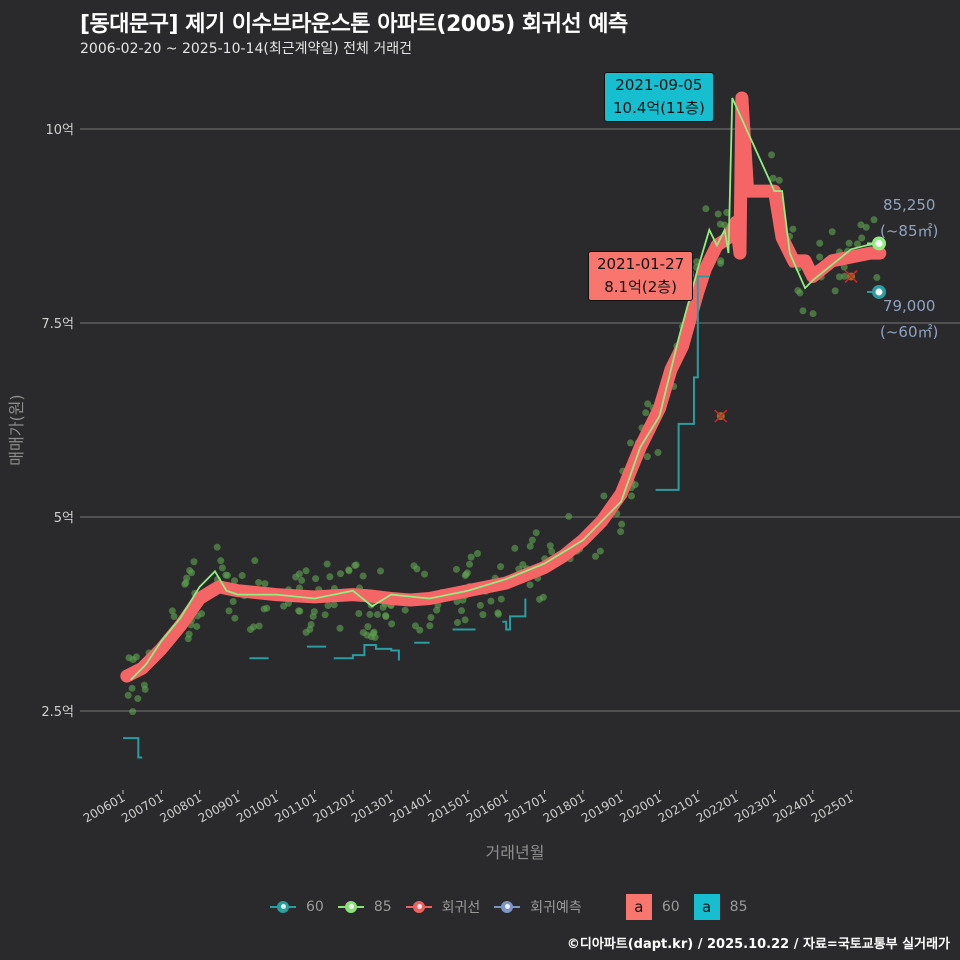  I want to click on legend-label: 60, so click(670, 907).